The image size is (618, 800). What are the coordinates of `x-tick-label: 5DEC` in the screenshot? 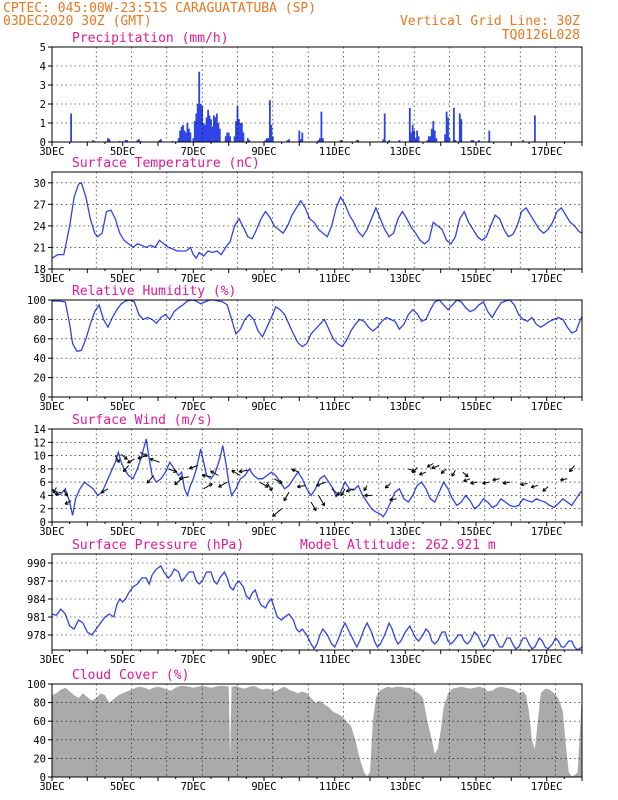 It's located at (122, 660).